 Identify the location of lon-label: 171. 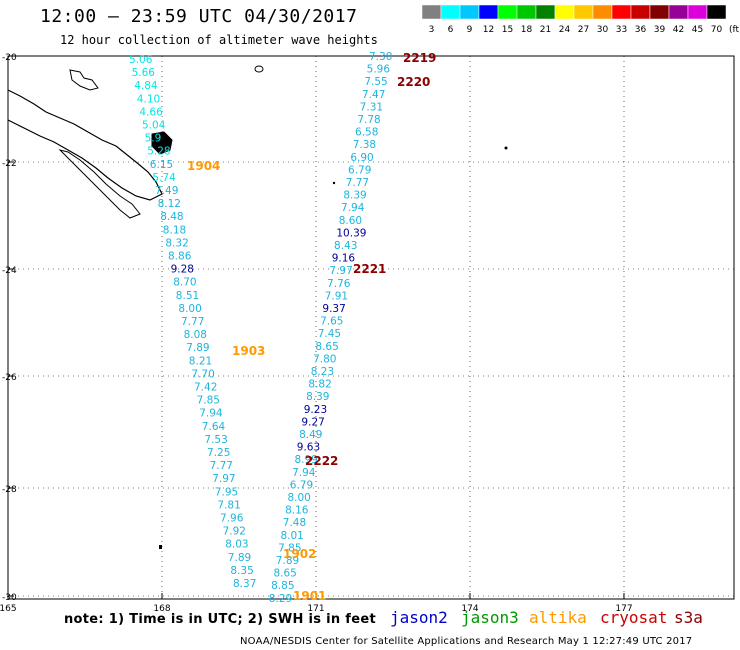
(315, 609).